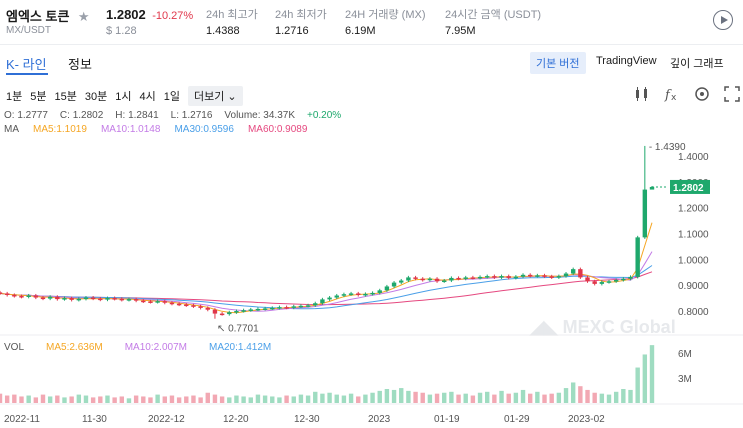 The width and height of the screenshot is (743, 428). What do you see at coordinates (223, 31) in the screenshot?
I see `stat-value-high: 1.4388` at bounding box center [223, 31].